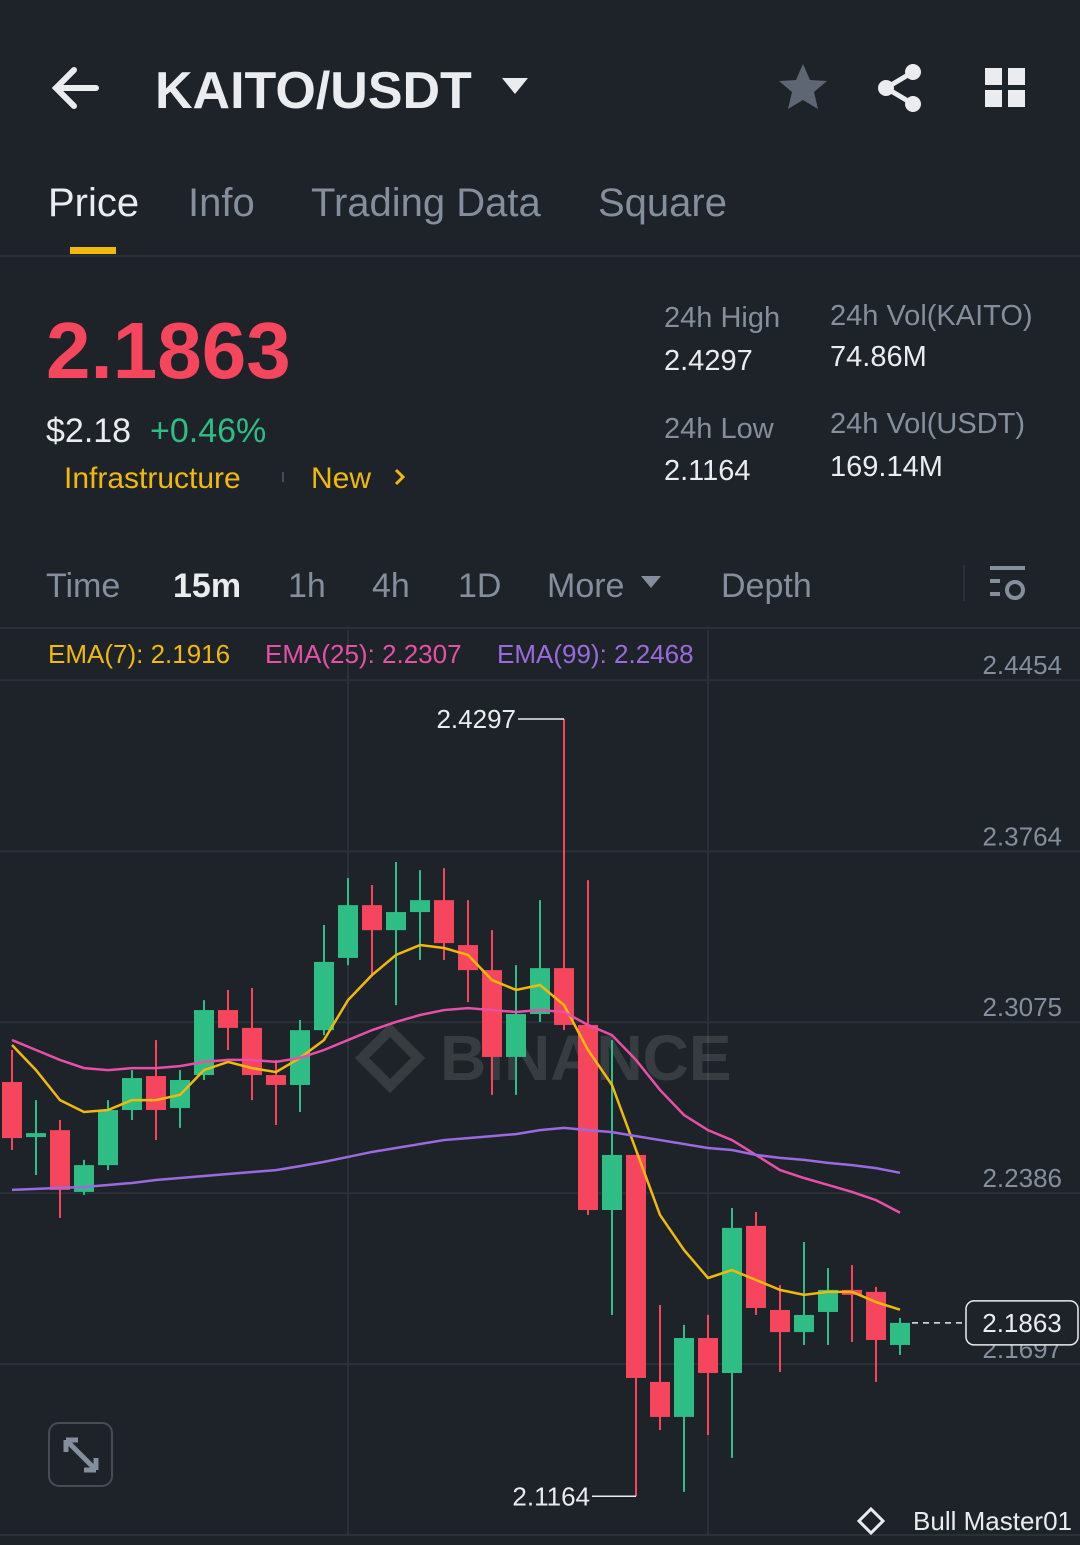 This screenshot has height=1545, width=1080. I want to click on interval: More, so click(585, 586).